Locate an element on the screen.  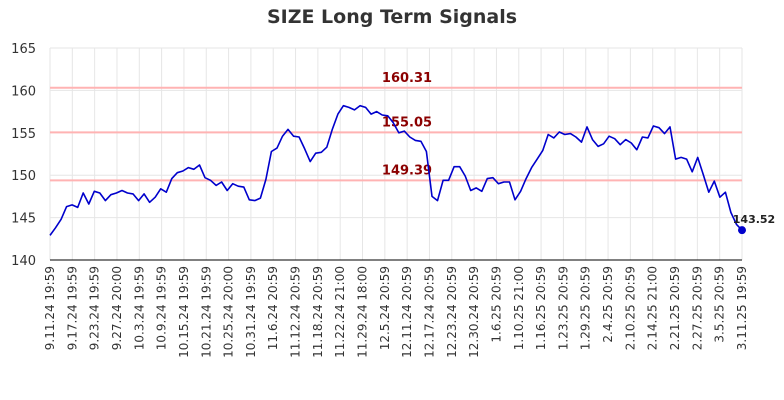
x-tick-label: 1.10.25 21:00 is located at coordinates (519, 308).